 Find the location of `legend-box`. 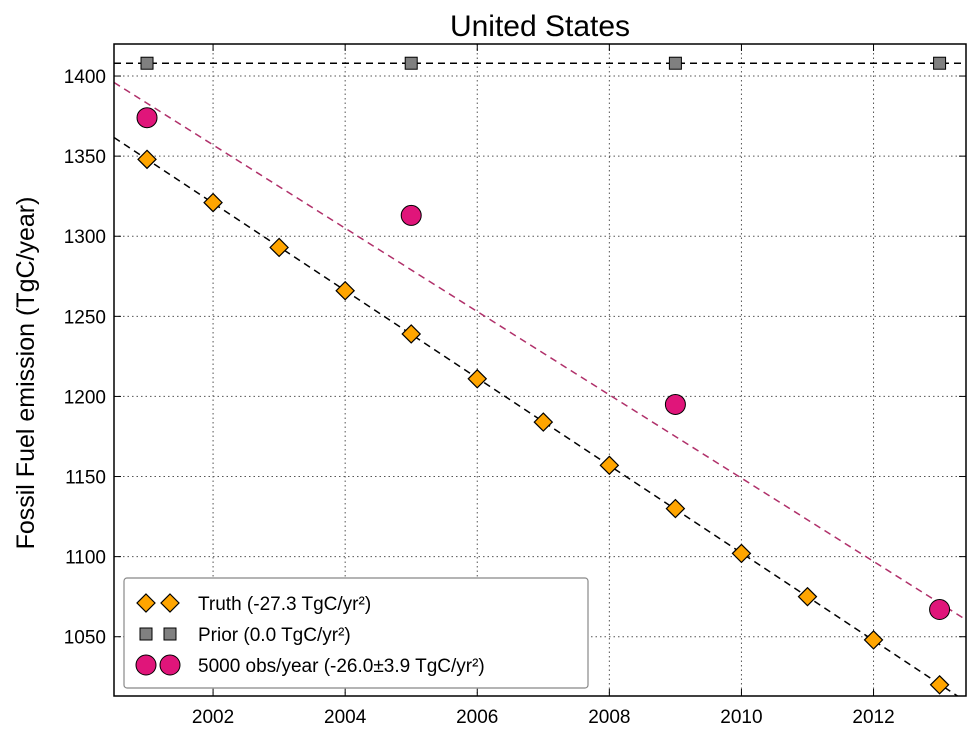

legend-box is located at coordinates (356, 633).